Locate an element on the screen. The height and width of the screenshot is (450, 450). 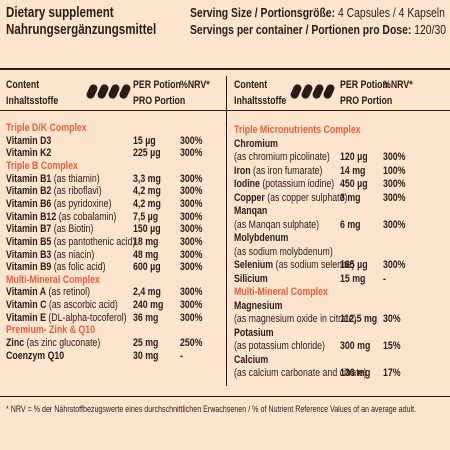
amount: 165 µg is located at coordinates (354, 265).